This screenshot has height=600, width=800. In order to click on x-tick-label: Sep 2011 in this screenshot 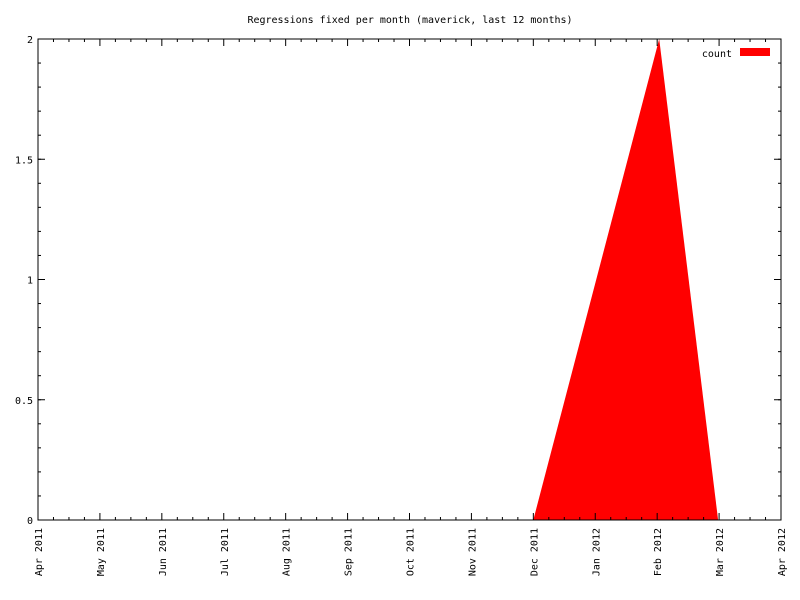, I will do `click(349, 552)`.